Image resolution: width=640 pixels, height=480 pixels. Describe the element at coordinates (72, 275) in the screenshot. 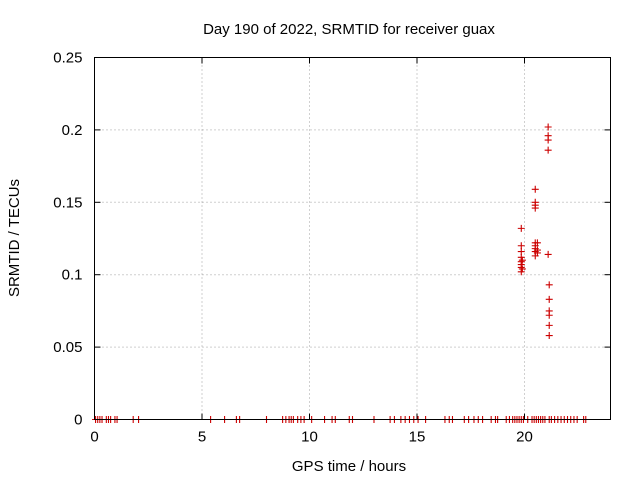

I see `y-tick-label: 0.1` at that location.